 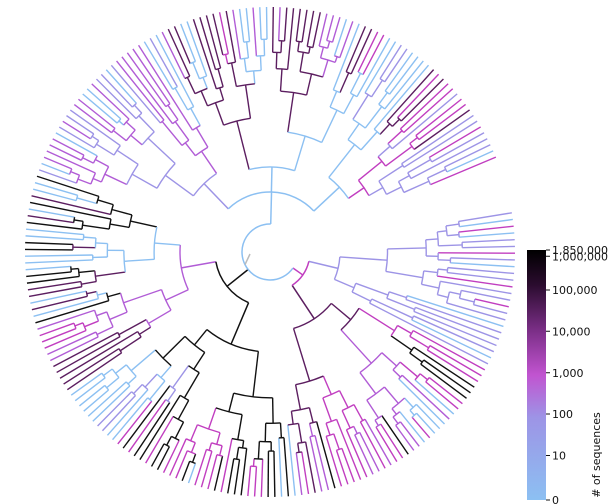 What do you see at coordinates (555, 499) in the screenshot?
I see `colorbar-tick-label: 0` at bounding box center [555, 499].